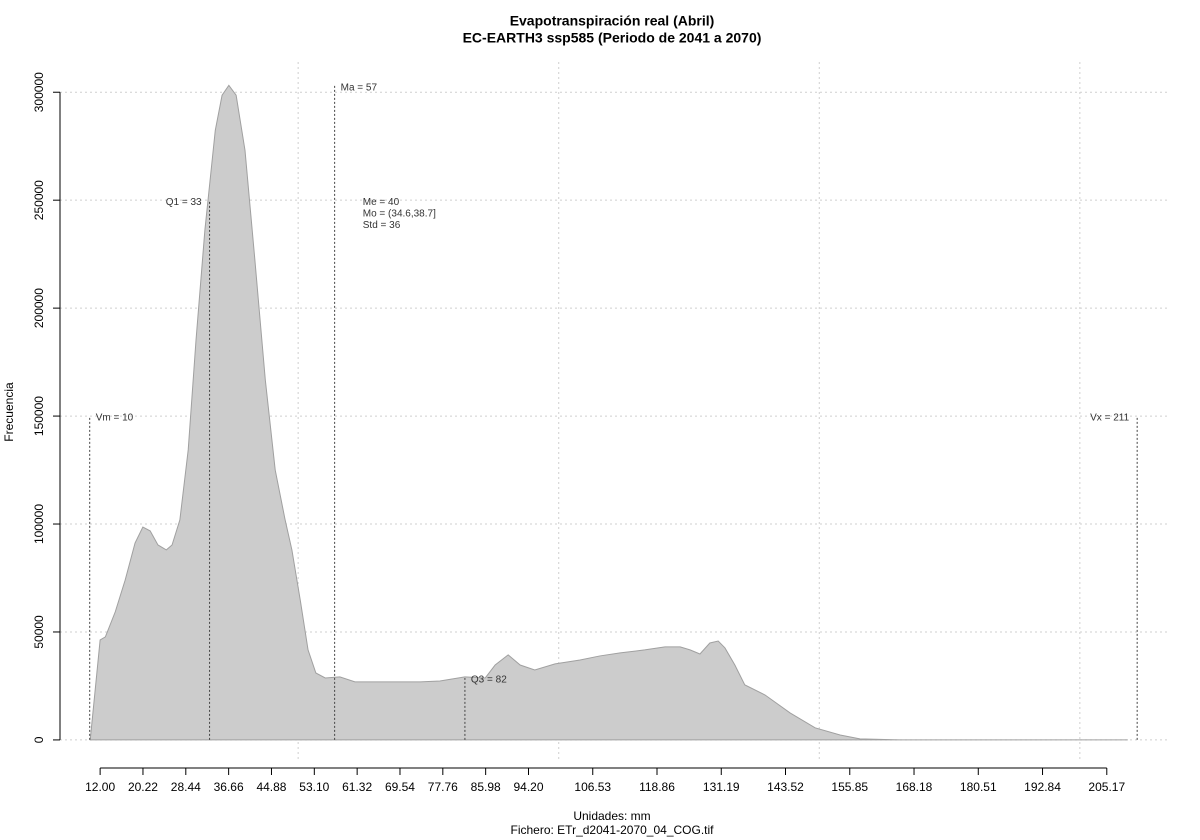 Image resolution: width=1200 pixels, height=840 pixels. Describe the element at coordinates (143, 787) in the screenshot. I see `x-tick-label: 20.22` at that location.